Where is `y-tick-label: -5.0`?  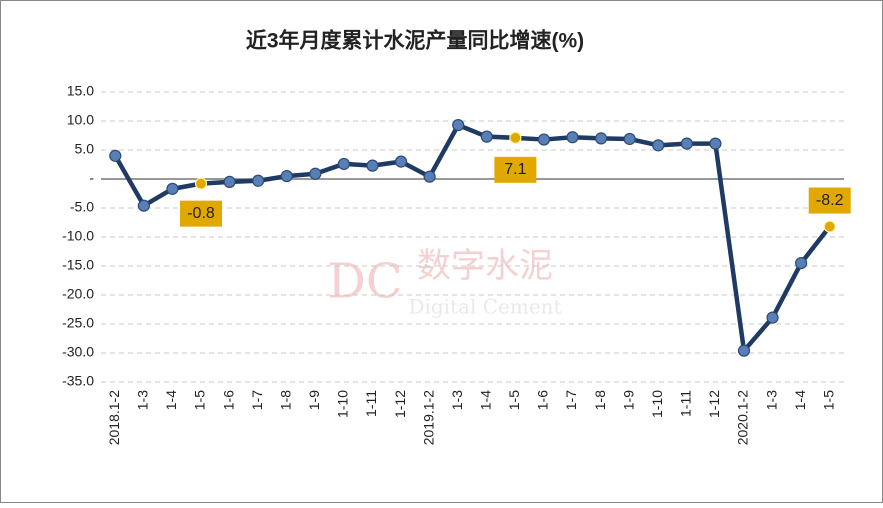
y-tick-label: -5.0 is located at coordinates (82, 207).